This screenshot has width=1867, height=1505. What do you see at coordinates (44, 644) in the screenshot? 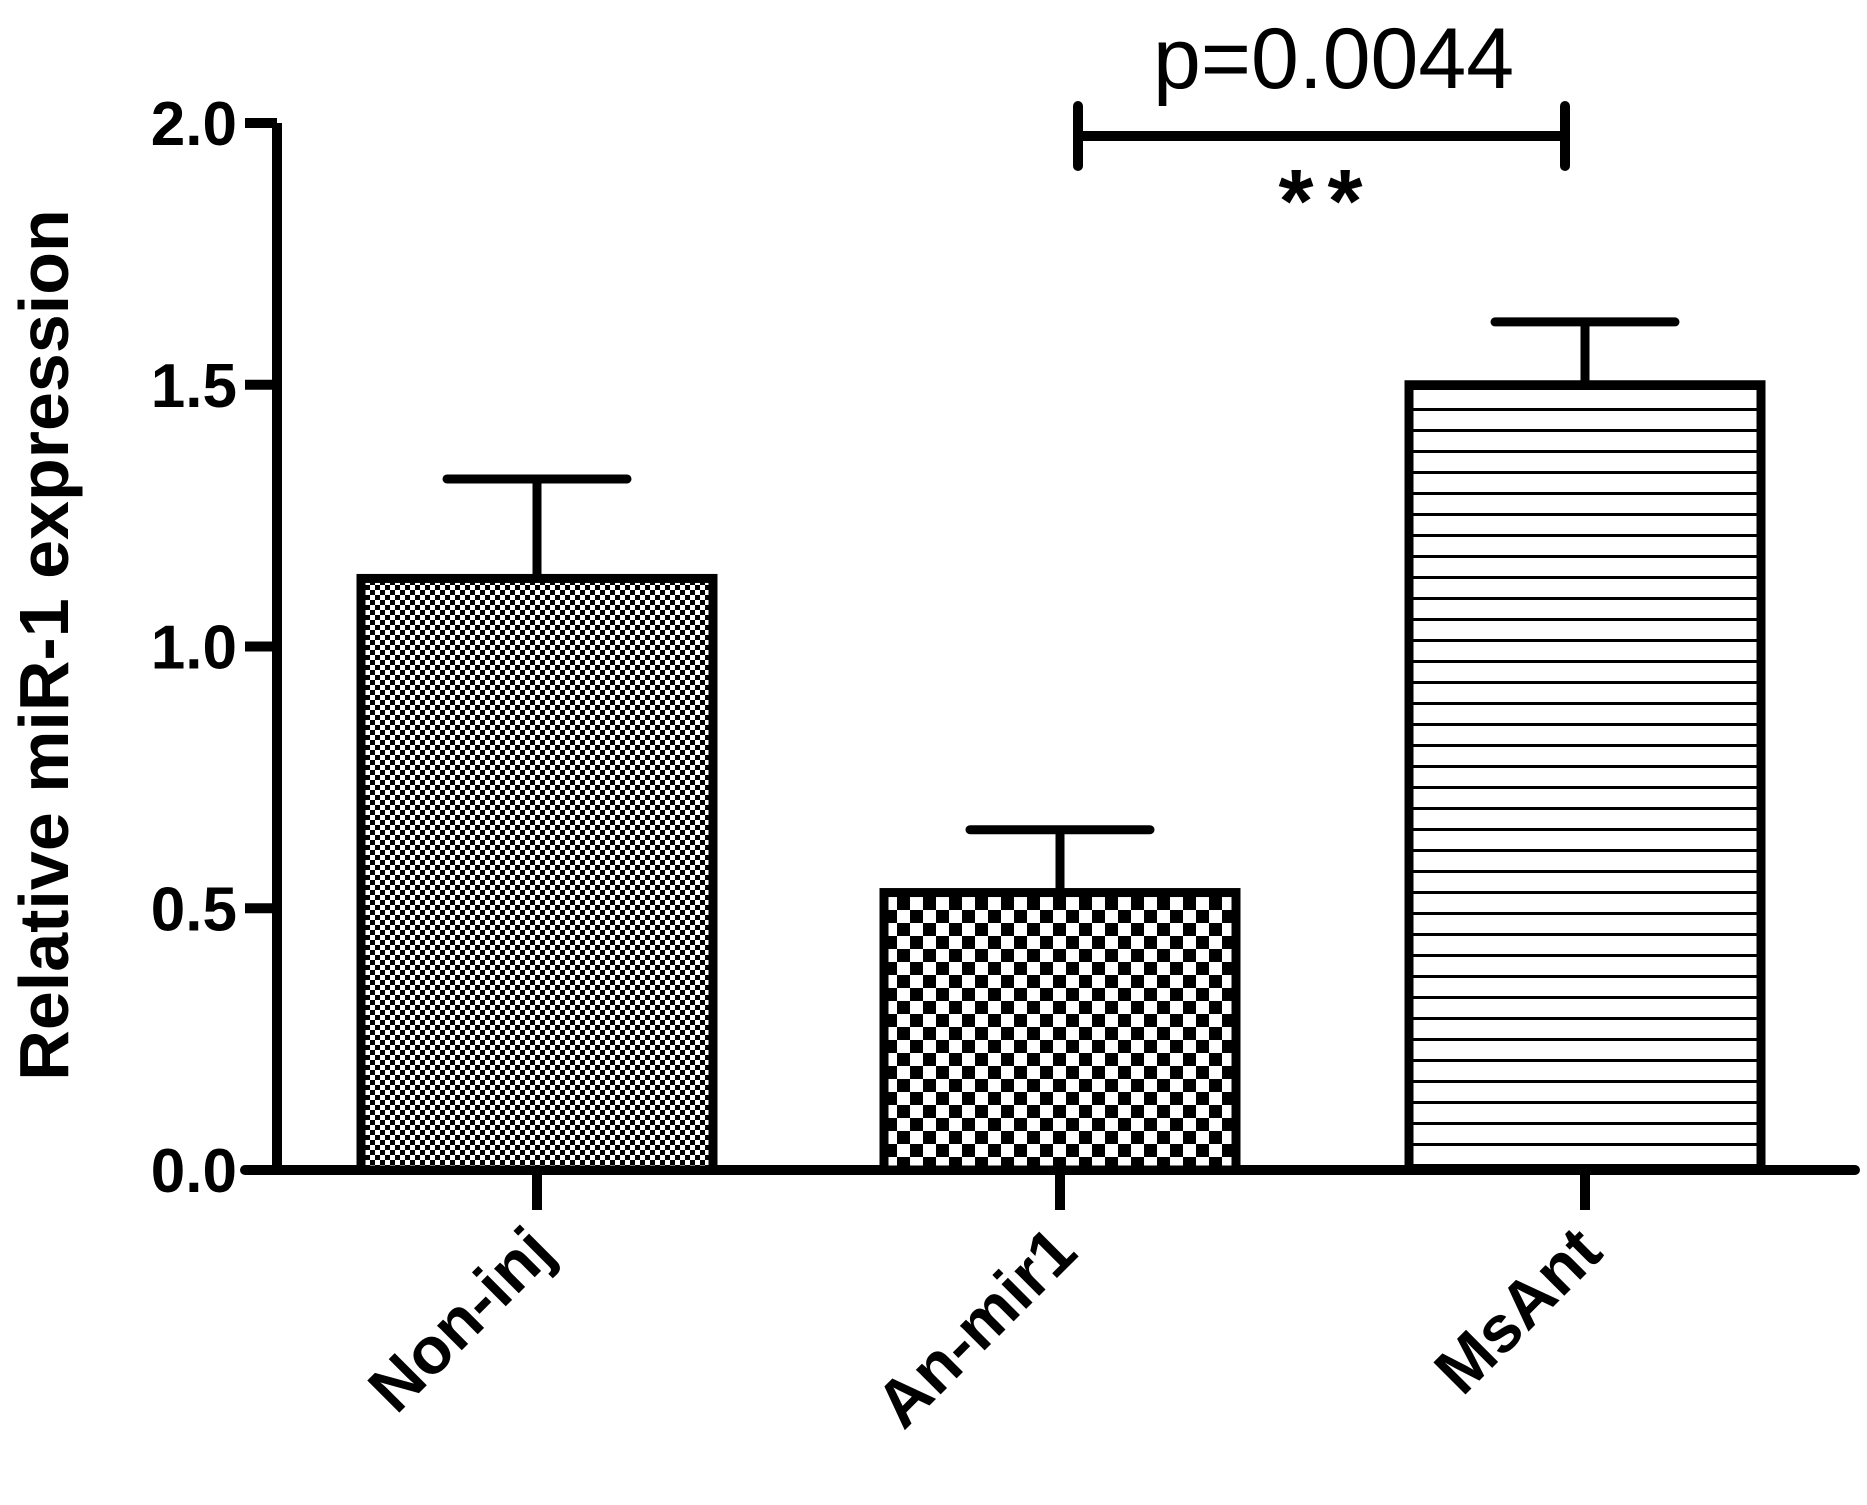
I see `y-axis-title: Relative miR-1 expression` at bounding box center [44, 644].